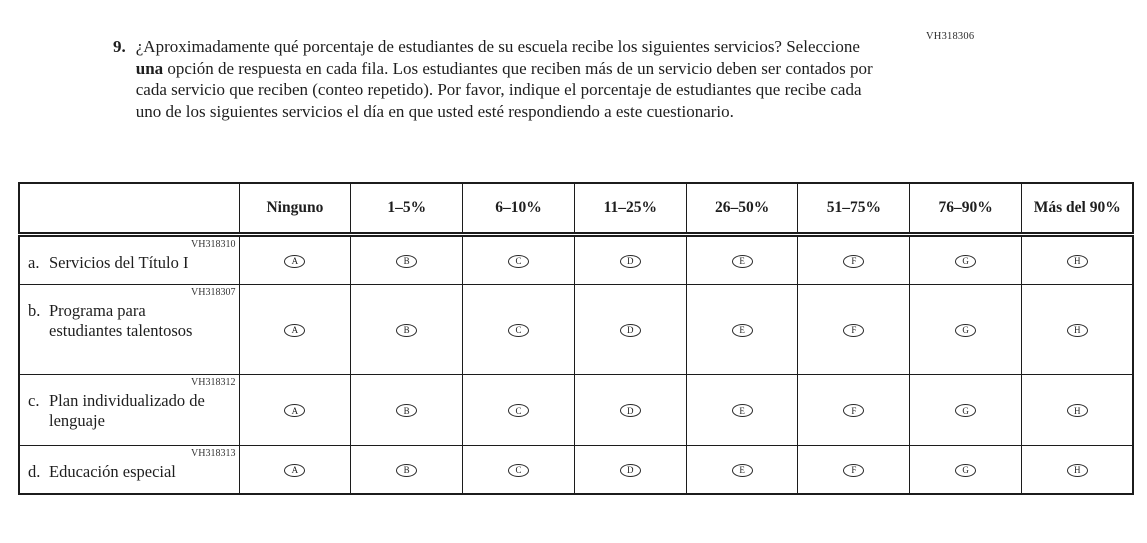  I want to click on row-label: c. Plan individualizado de lenguaje, so click(132, 411).